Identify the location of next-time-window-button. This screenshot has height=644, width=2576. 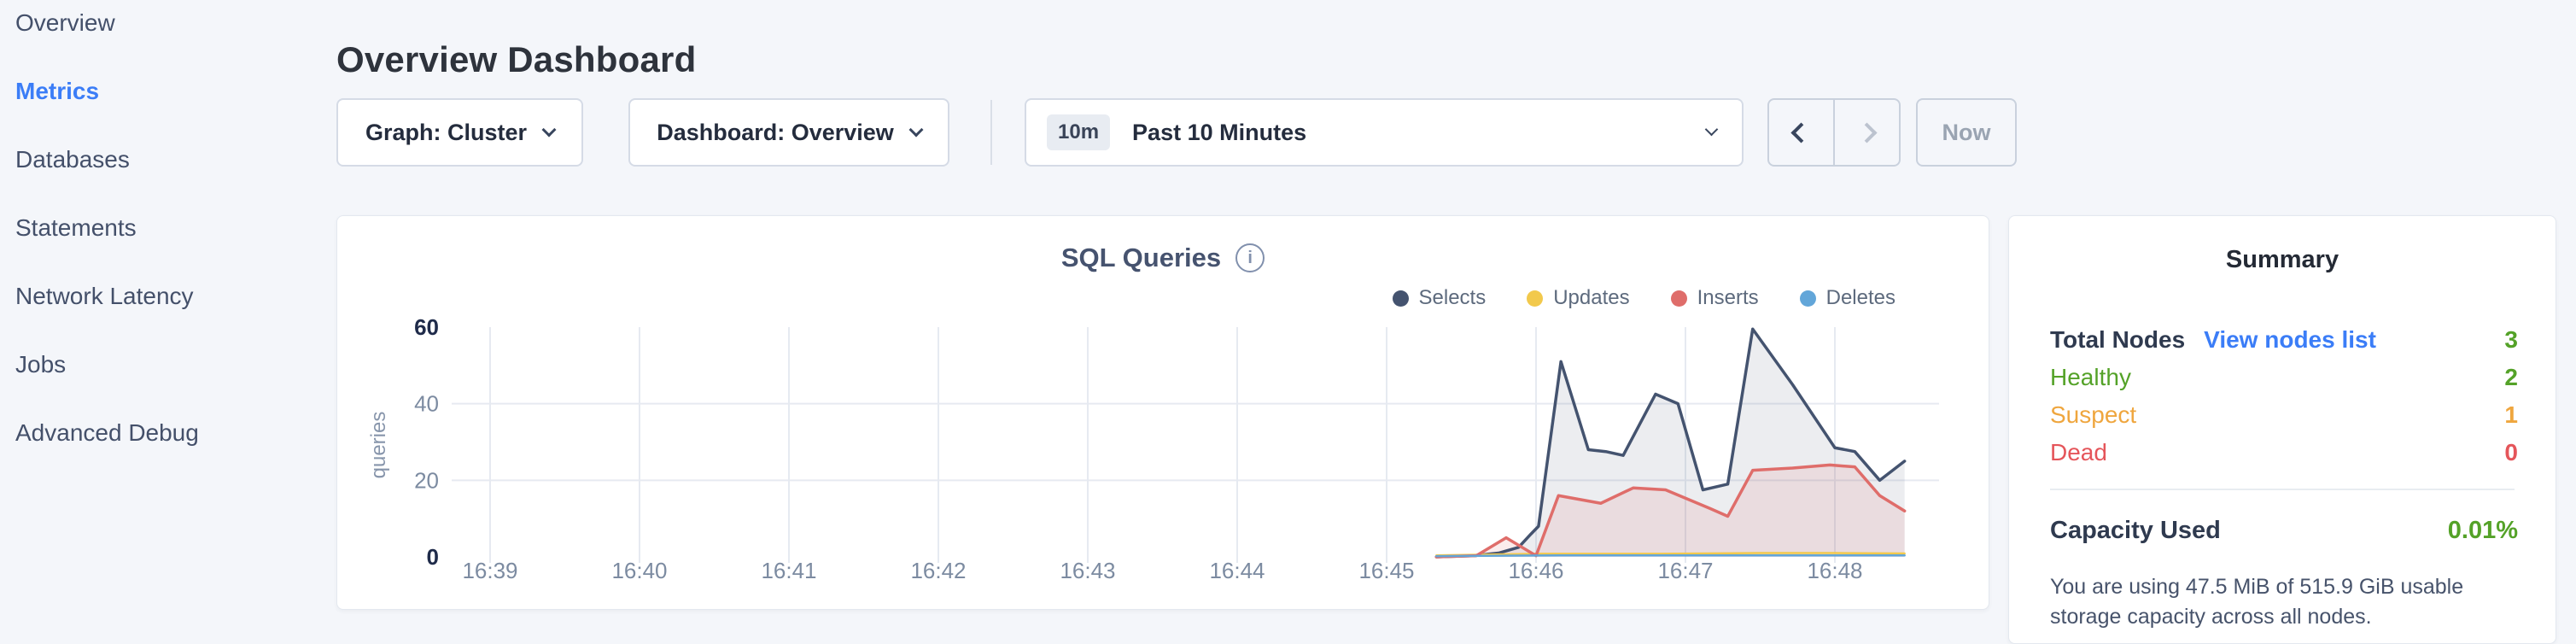
(1866, 132).